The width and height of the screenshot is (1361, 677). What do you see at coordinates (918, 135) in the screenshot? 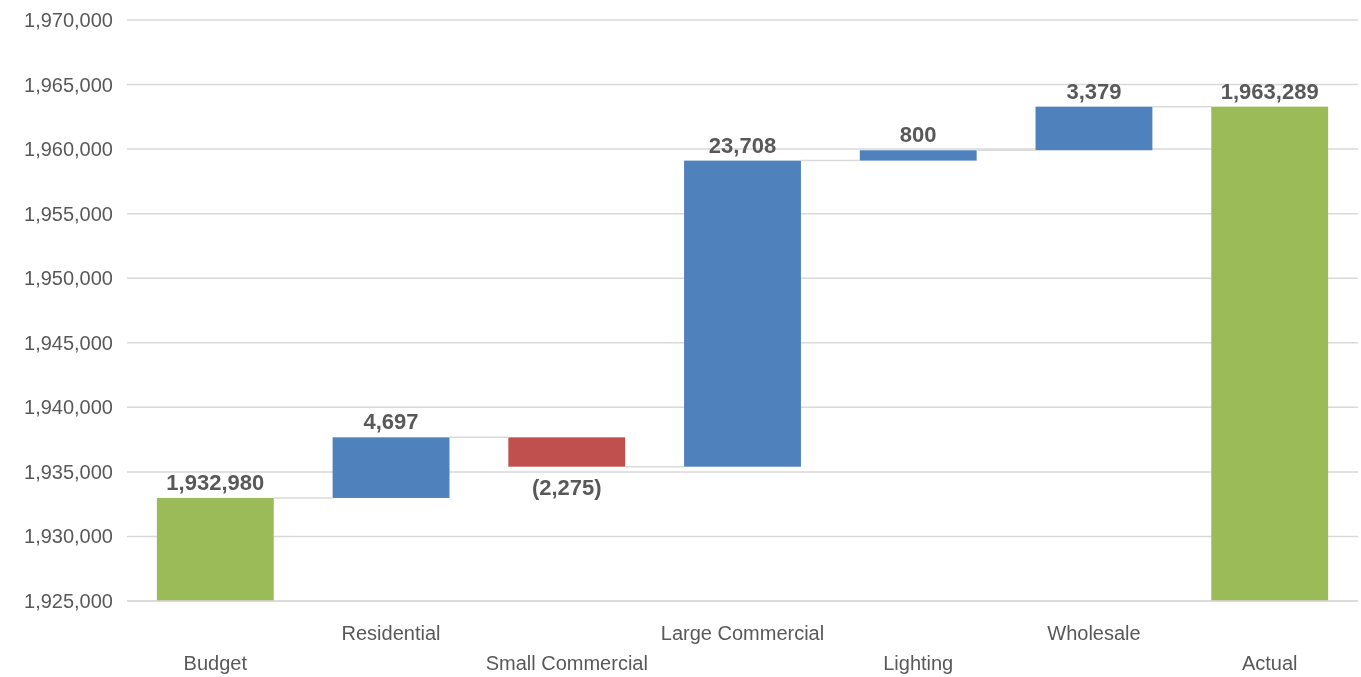
I see `data-label: 800` at bounding box center [918, 135].